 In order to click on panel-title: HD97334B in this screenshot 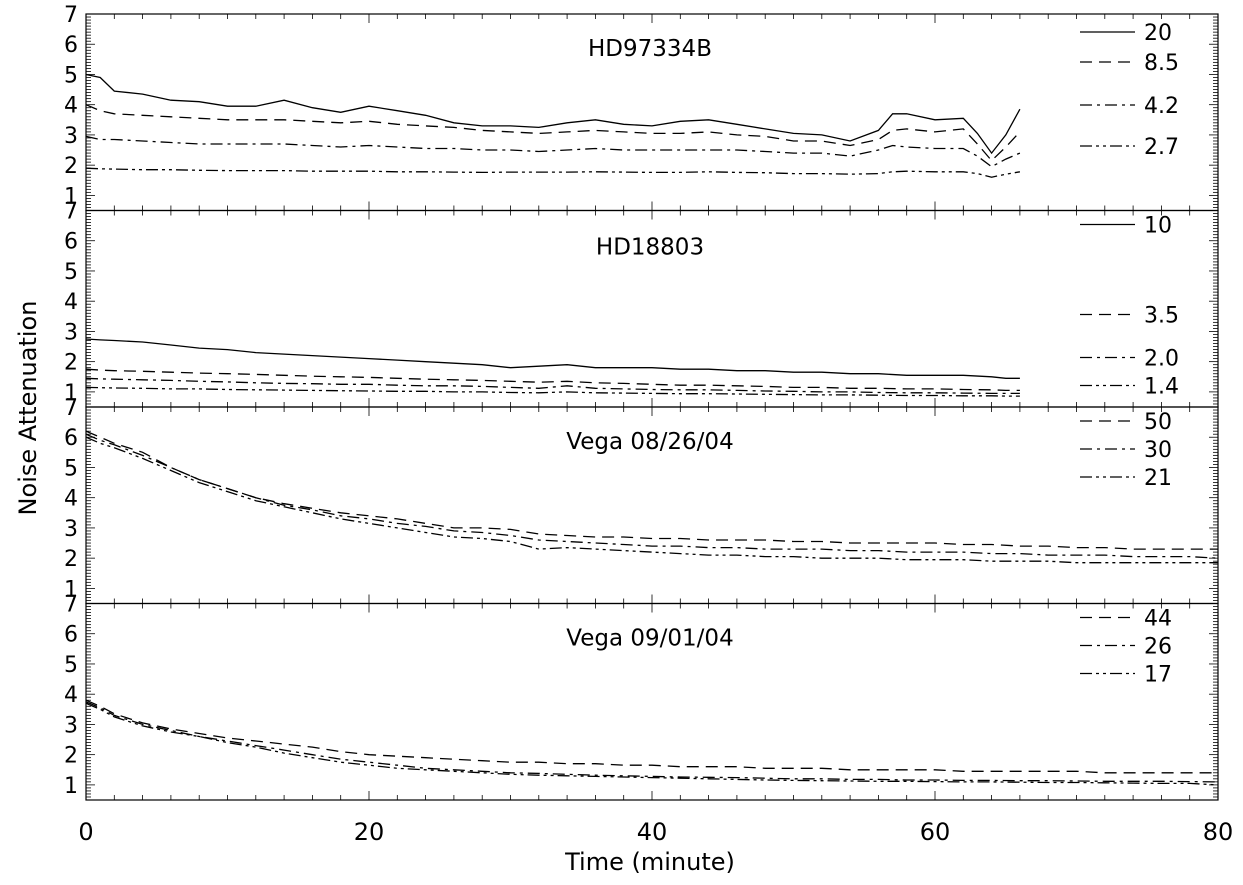, I will do `click(650, 49)`.